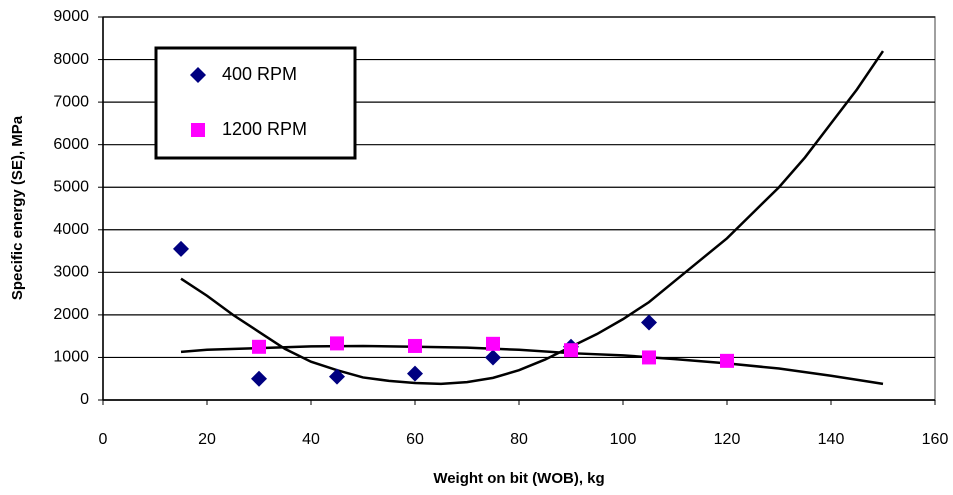 This screenshot has width=953, height=495. I want to click on x-axis-title: Weight on bit (WOB), kg, so click(518, 478).